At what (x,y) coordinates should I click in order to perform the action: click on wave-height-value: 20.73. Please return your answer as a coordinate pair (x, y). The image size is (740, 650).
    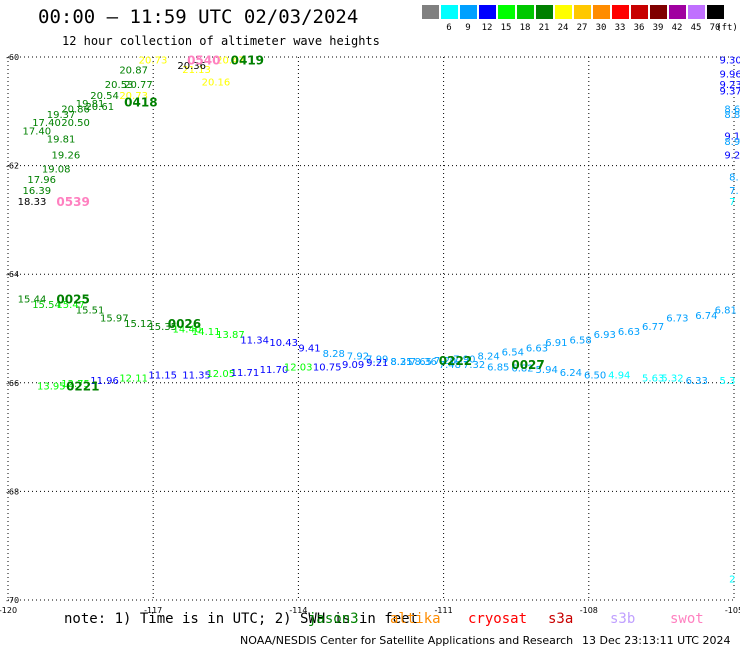
    Looking at the image, I should click on (153, 61).